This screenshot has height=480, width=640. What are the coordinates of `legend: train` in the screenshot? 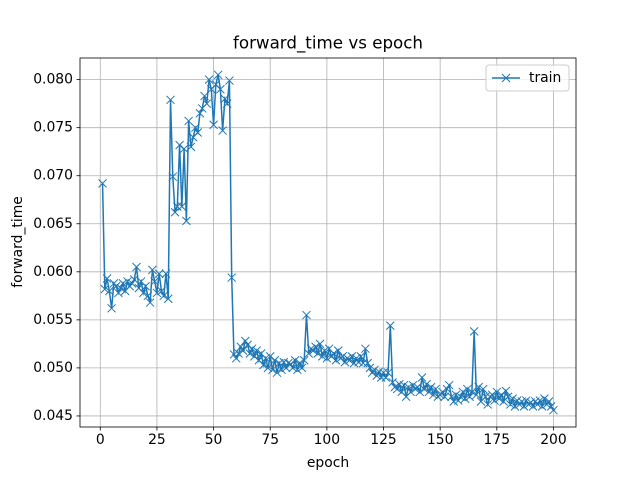 It's located at (527, 78).